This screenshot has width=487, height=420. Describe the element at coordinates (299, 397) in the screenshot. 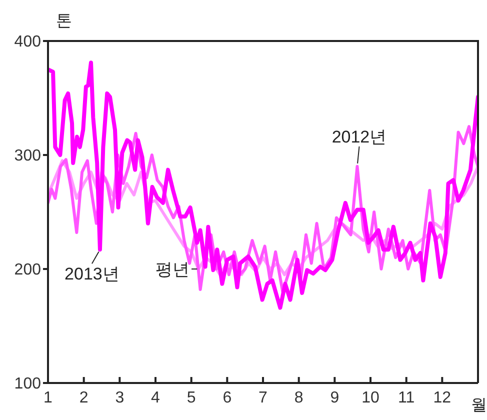

I see `x-tick-label: 8` at that location.